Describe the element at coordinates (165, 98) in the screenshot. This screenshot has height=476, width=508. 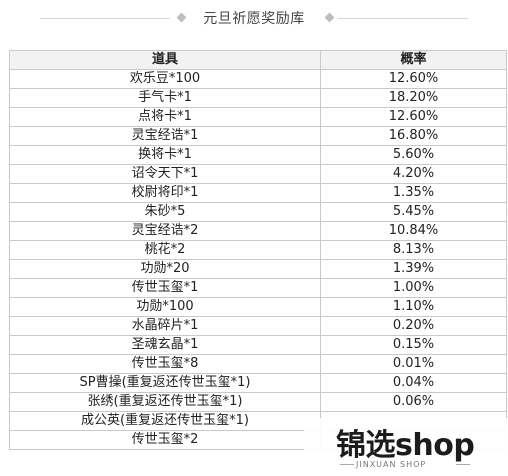
I see `item-name-cell: 手气卡*1` at that location.